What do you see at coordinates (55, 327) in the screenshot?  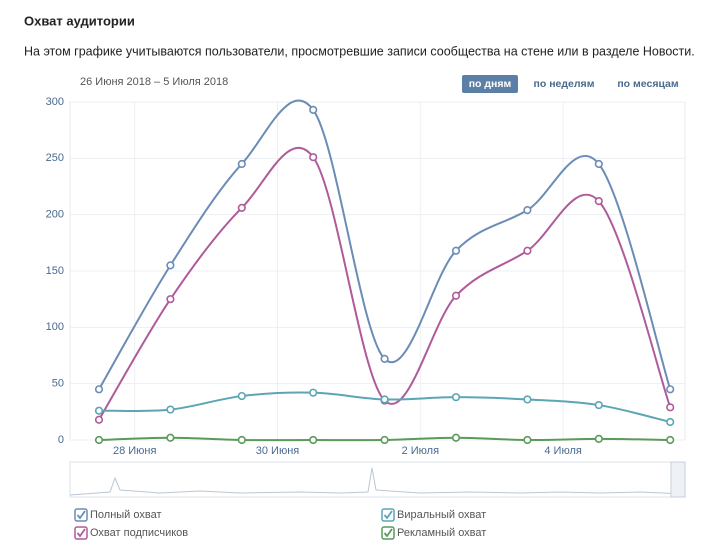 I see `y-tick-label: 100` at bounding box center [55, 327].